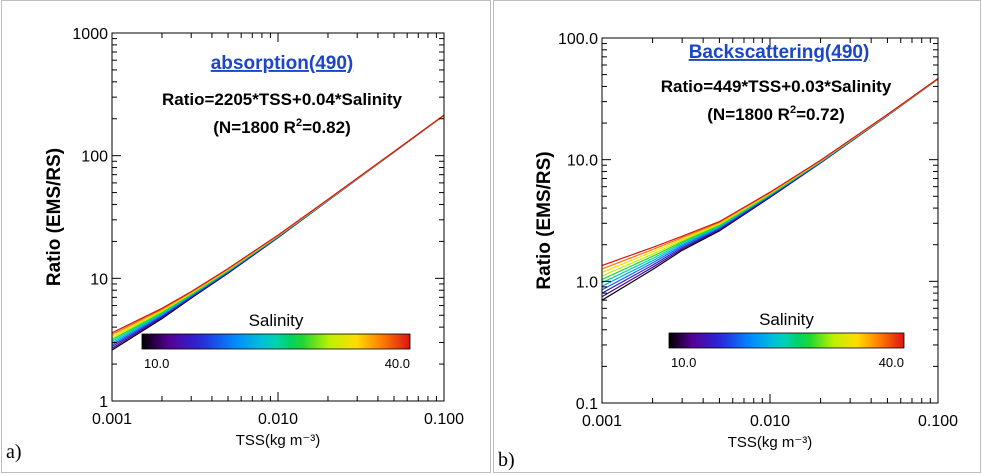 The image size is (982, 475). I want to click on y-tick-label: 100, so click(94, 157).